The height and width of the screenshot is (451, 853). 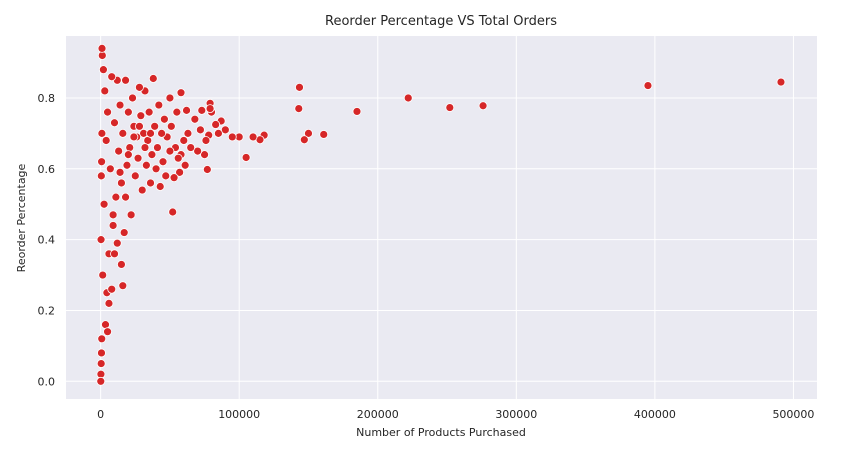 What do you see at coordinates (455, 414) in the screenshot?
I see `x-axis-ticks: 0 100000 200000 300000 400000 500000` at bounding box center [455, 414].